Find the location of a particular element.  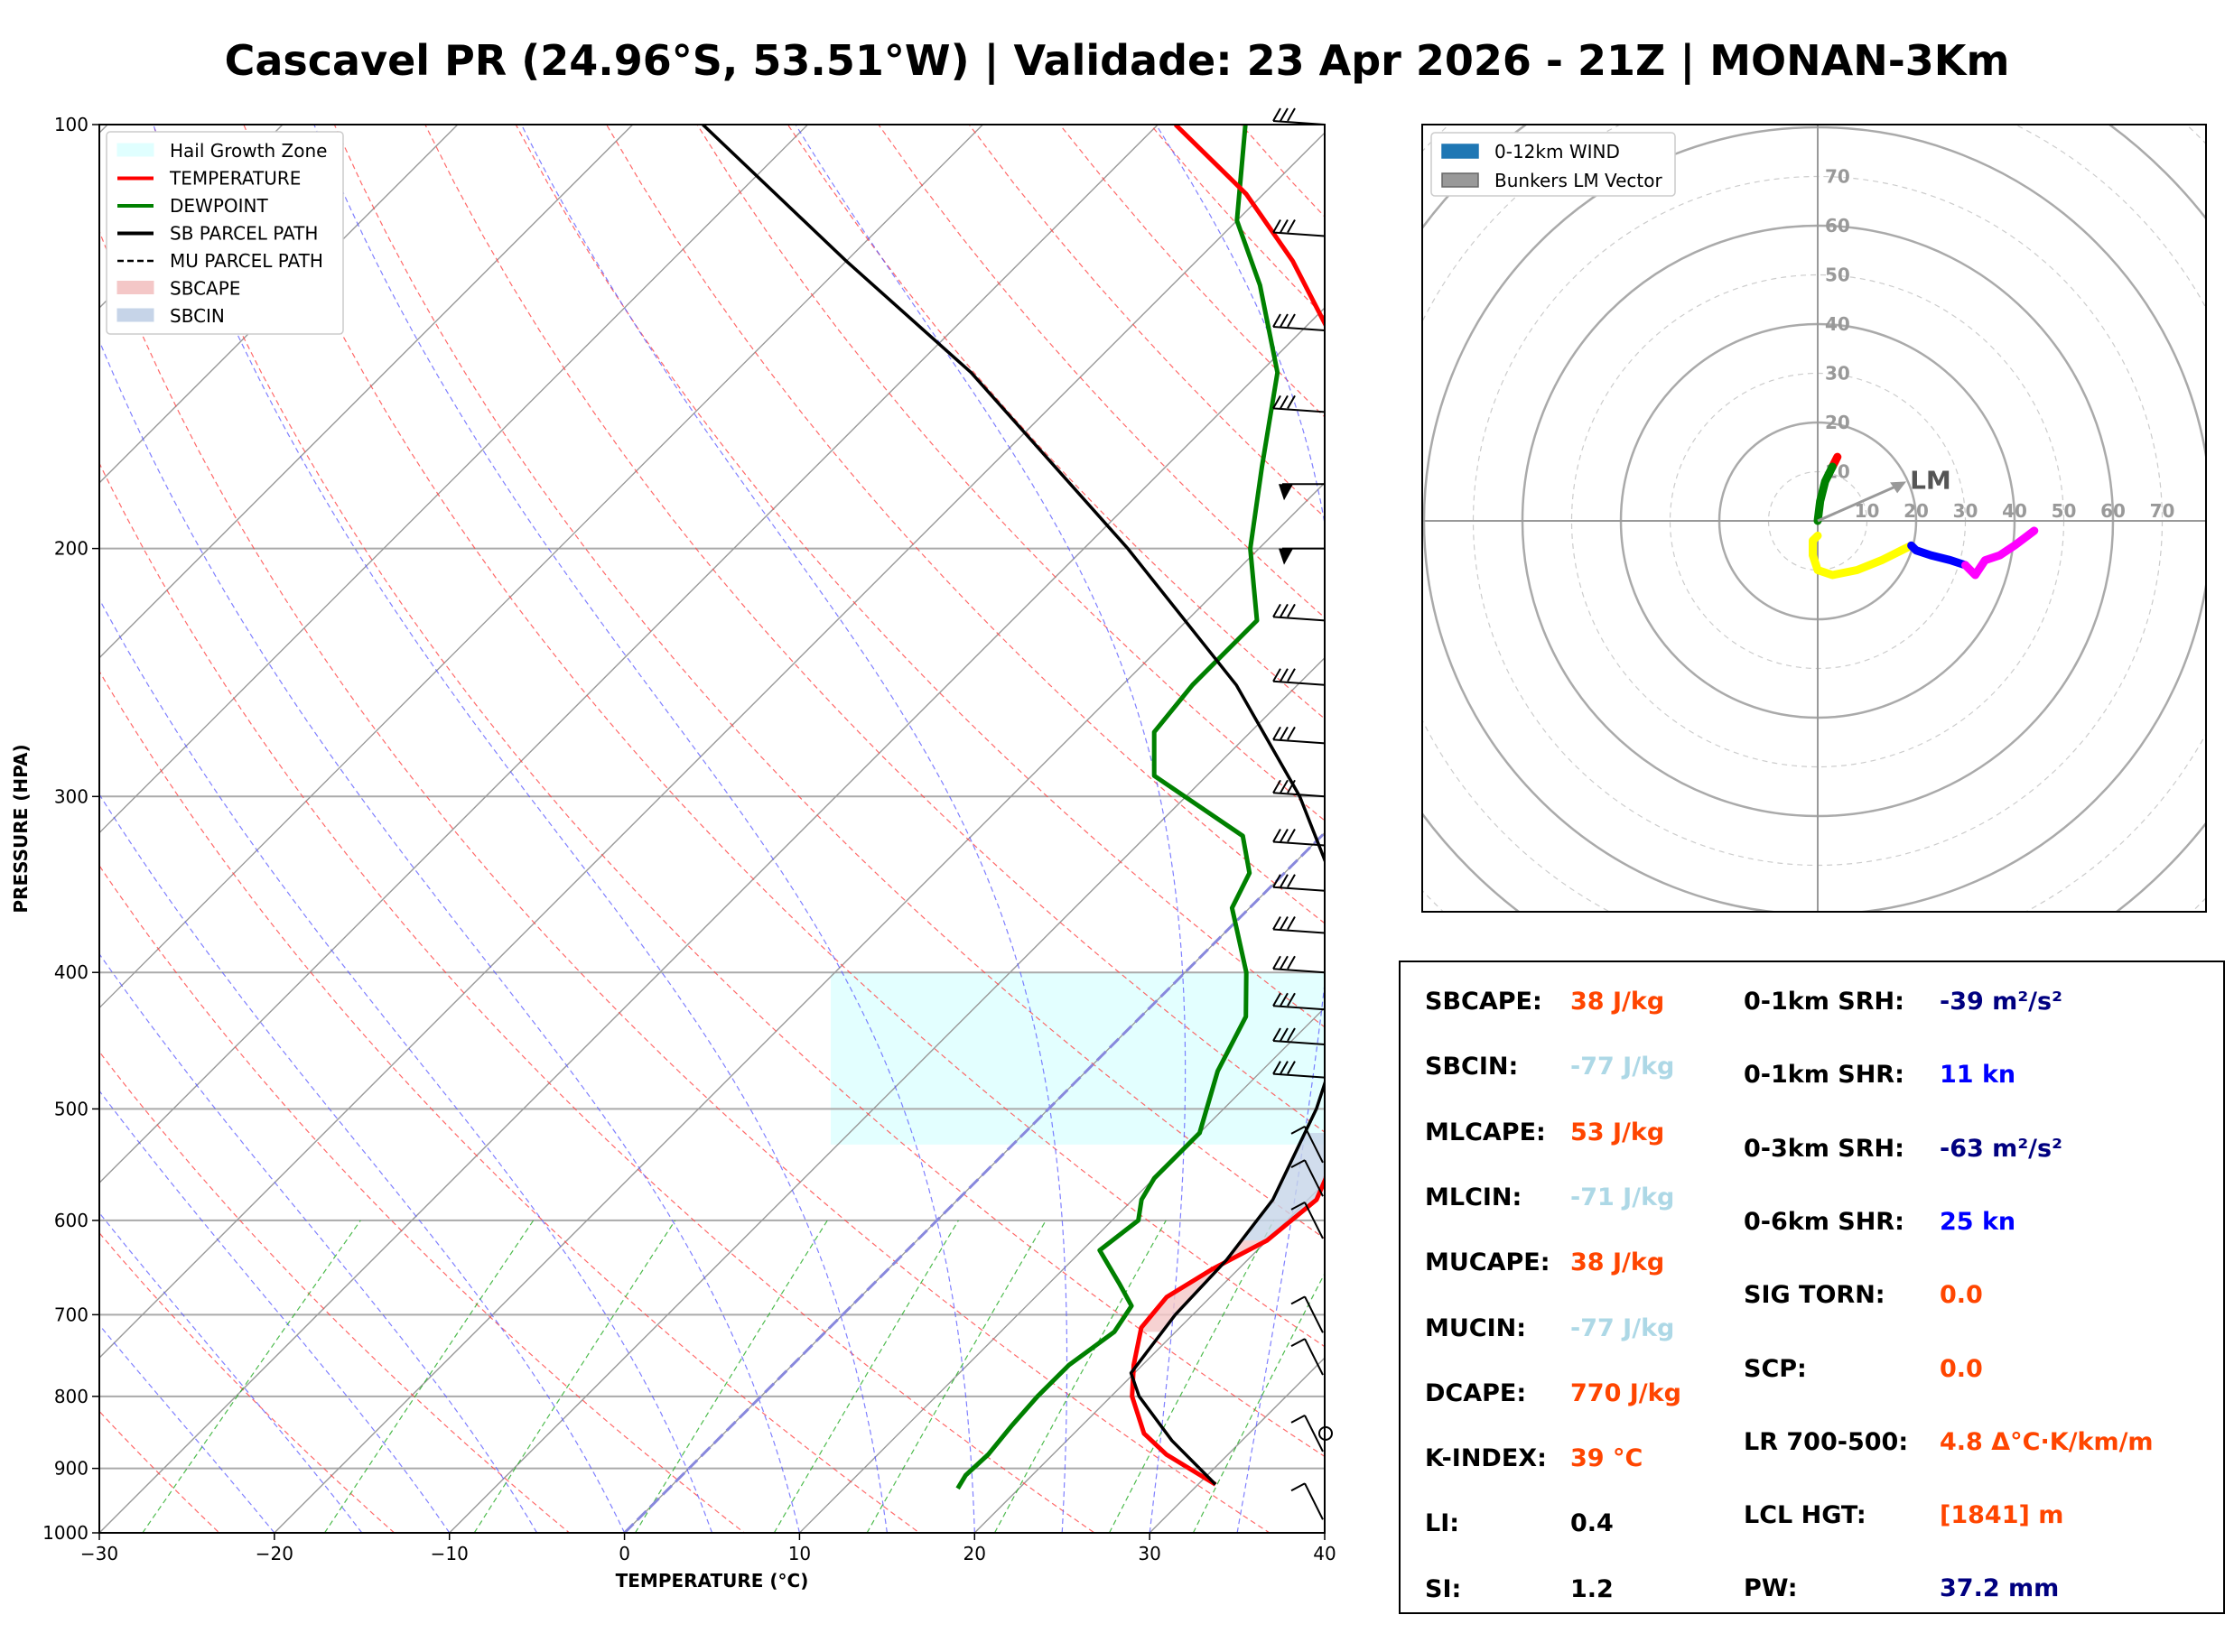

y-tick-label: 500 is located at coordinates (71, 1108).